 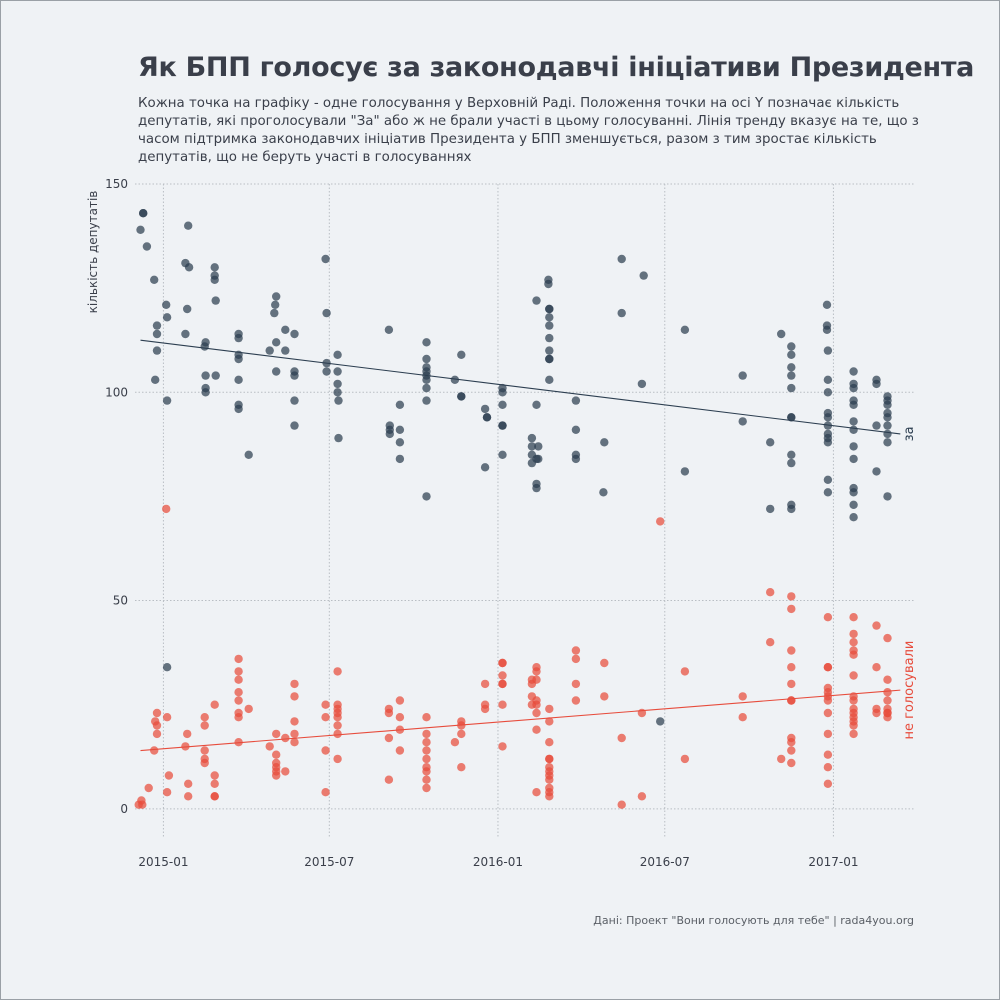 I want to click on series-labels: за не голосували, so click(x=909, y=582).